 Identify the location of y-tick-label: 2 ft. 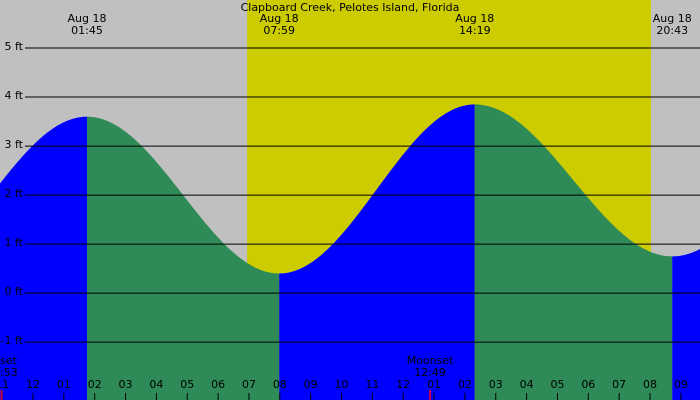
(14, 193).